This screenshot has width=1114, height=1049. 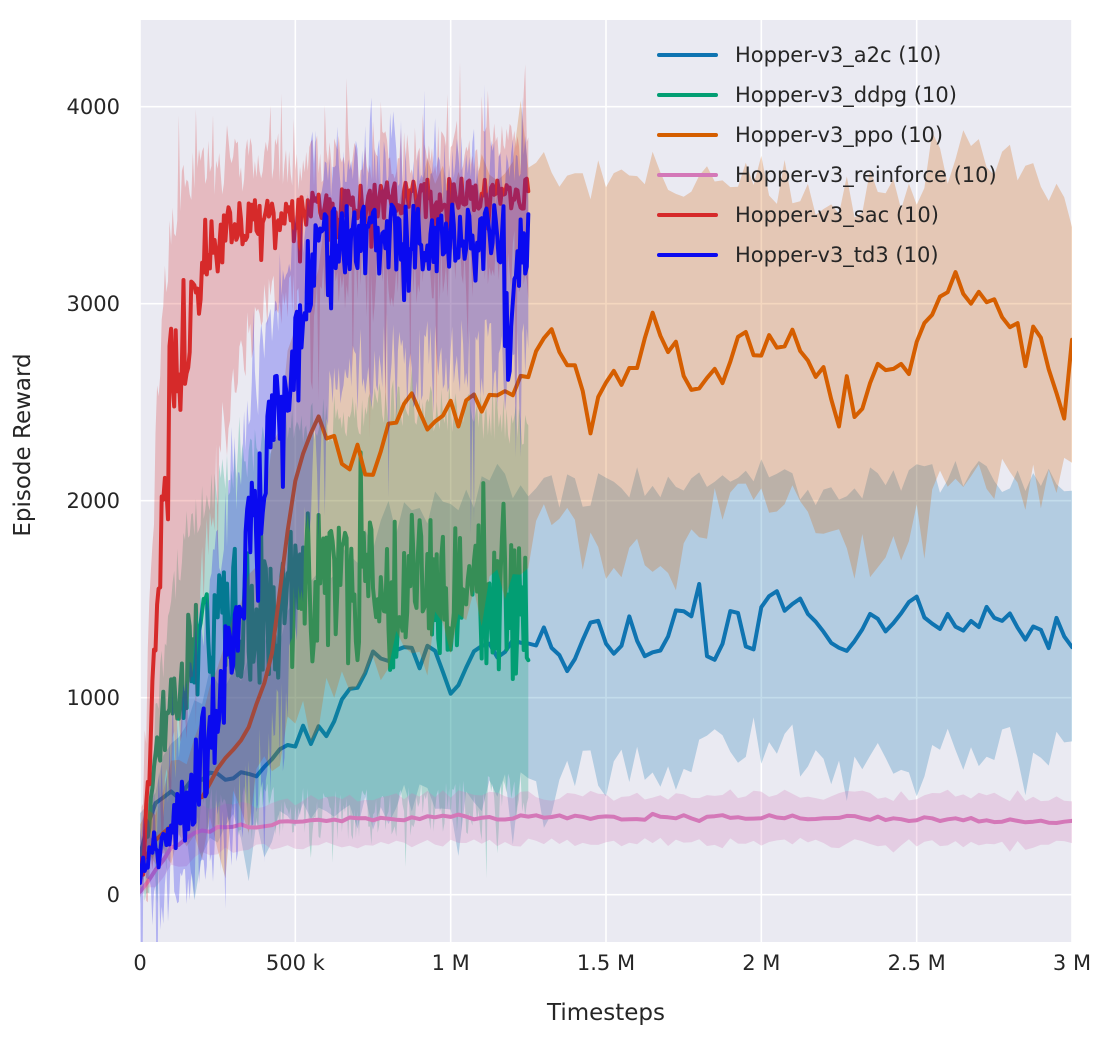 I want to click on x-axis-label: Timesteps, so click(x=605, y=1013).